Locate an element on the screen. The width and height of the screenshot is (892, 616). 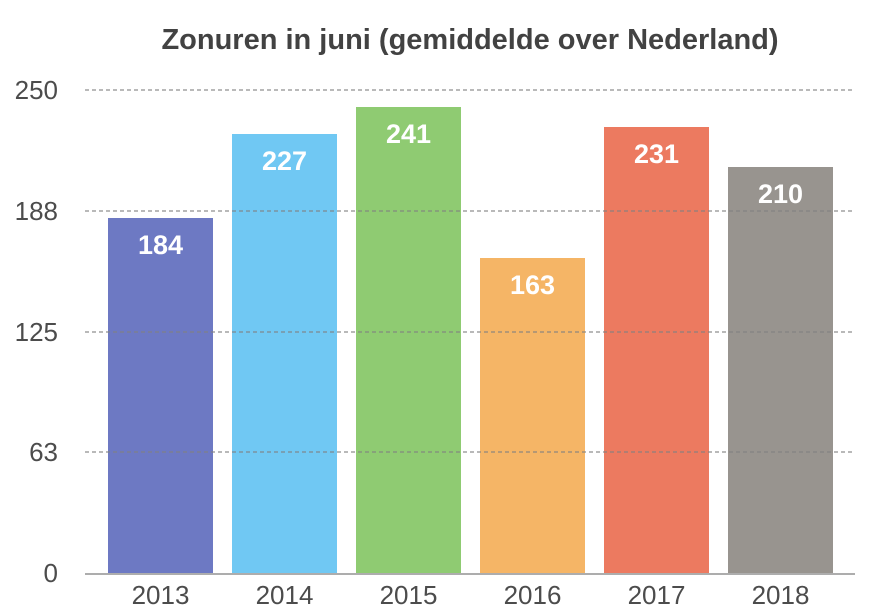
y-tick-label: 188 is located at coordinates (36, 210).